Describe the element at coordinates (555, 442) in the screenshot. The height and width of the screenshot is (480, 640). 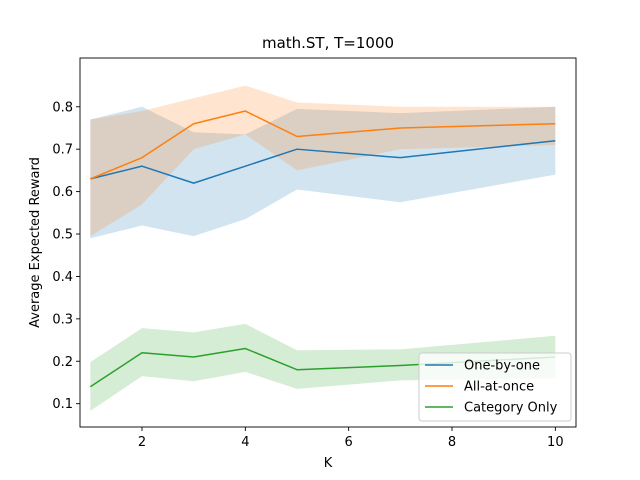
I see `x-tick-label: 10` at that location.